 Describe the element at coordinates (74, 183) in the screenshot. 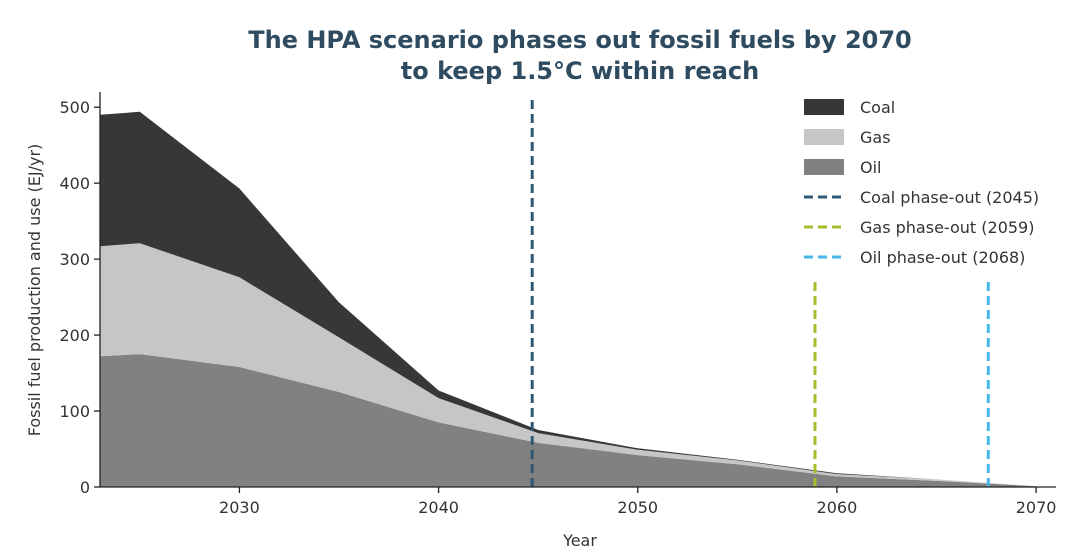

I see `y-tick-label: 400` at that location.